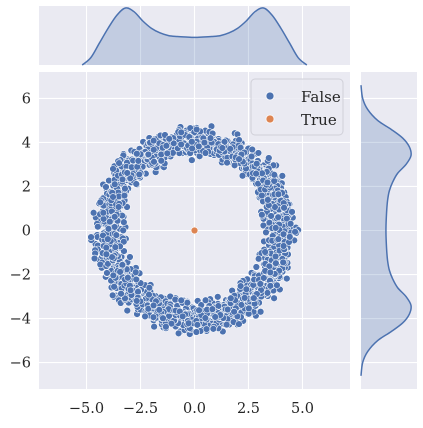 The width and height of the screenshot is (423, 428). What do you see at coordinates (86, 409) in the screenshot?
I see `x-tick-label: −5.0` at bounding box center [86, 409].